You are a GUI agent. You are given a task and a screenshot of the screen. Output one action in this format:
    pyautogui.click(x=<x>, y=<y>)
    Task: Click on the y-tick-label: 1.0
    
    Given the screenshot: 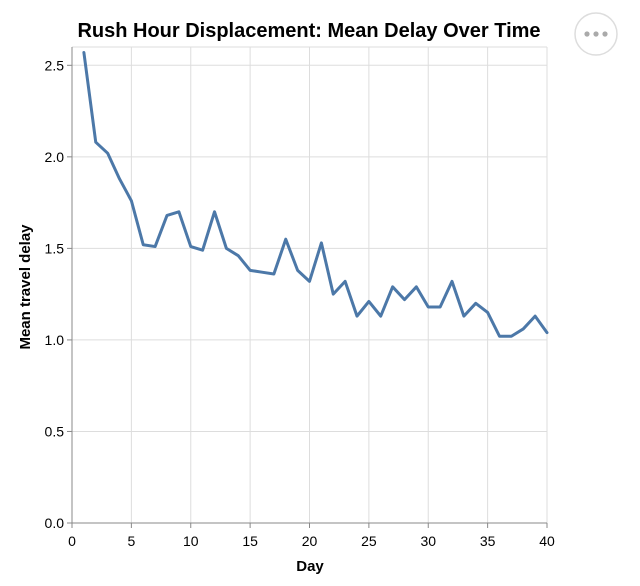 What is the action you would take?
    pyautogui.click(x=55, y=340)
    